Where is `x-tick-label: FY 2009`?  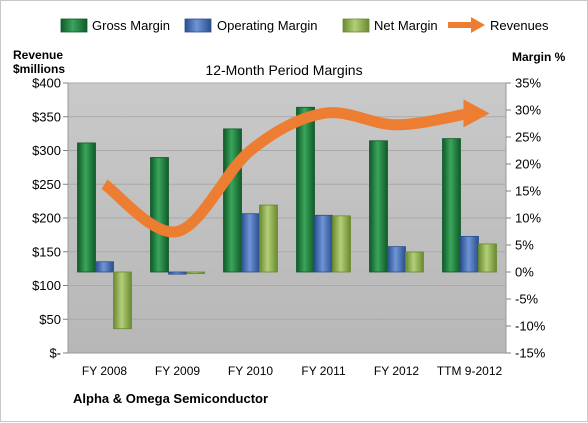 x-tick-label: FY 2009 is located at coordinates (177, 371).